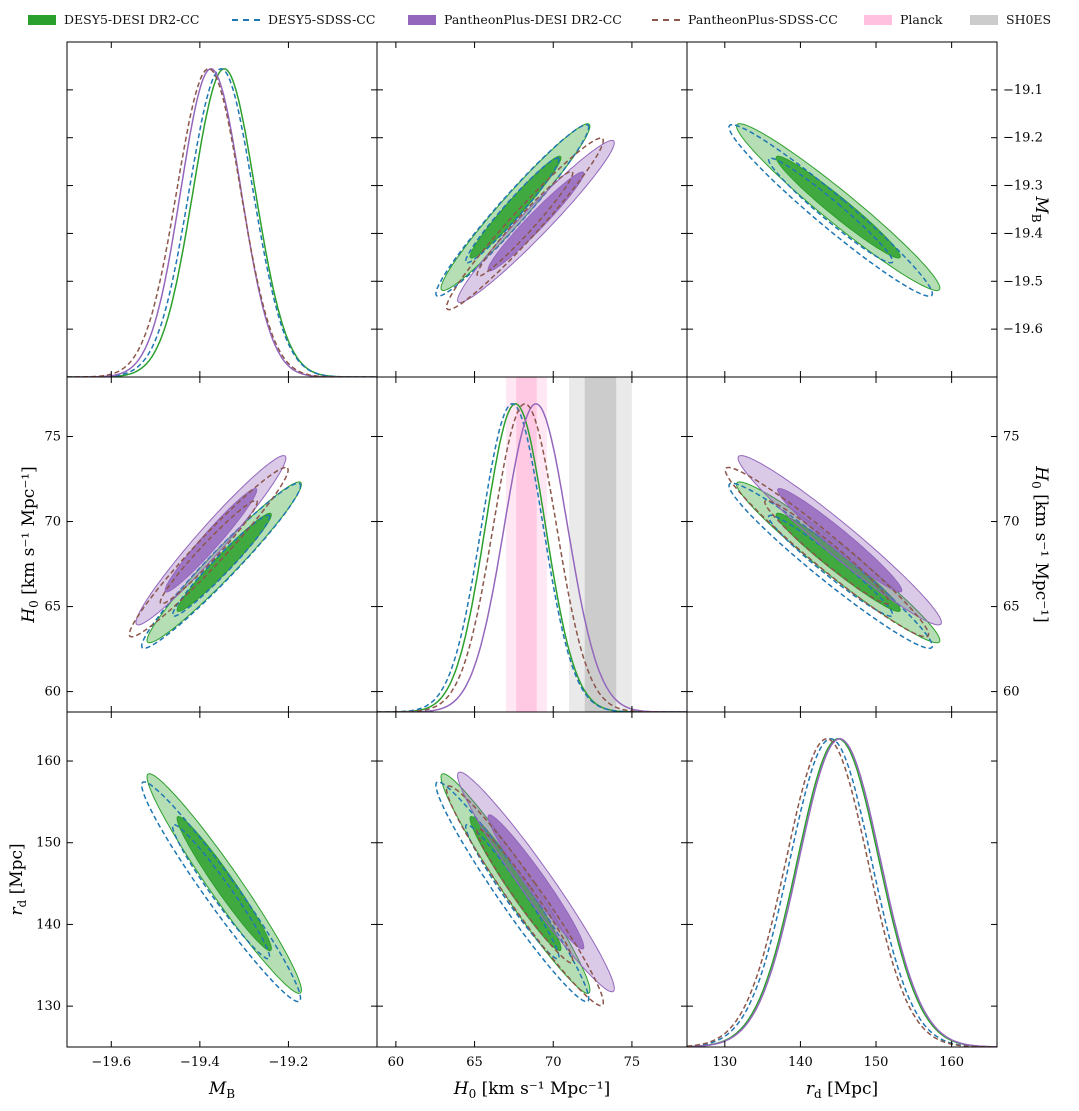 The image size is (1079, 1111). Describe the element at coordinates (48, 761) in the screenshot. I see `y-tick-label-rd: 160` at that location.